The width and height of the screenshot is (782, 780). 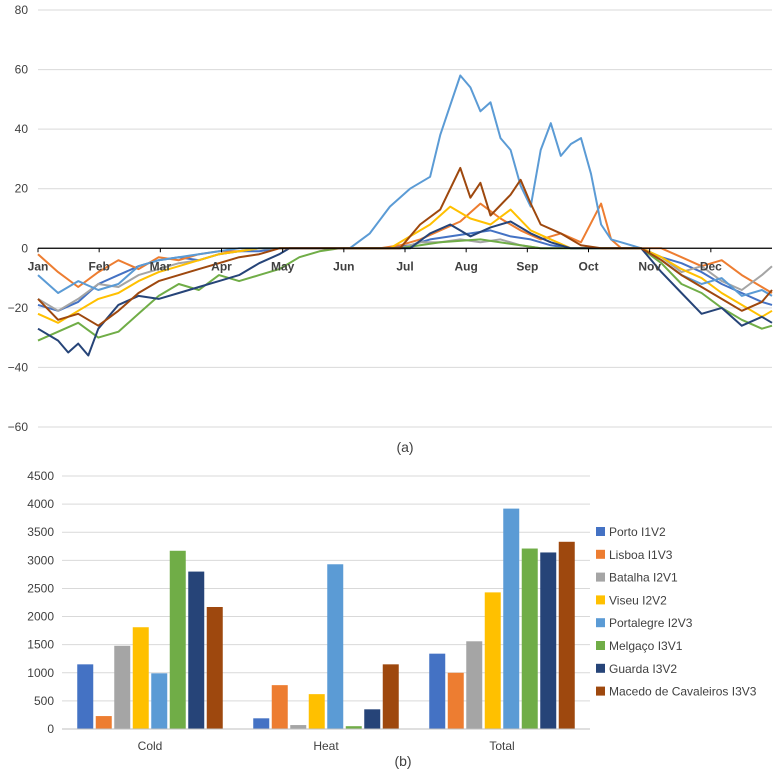 What do you see at coordinates (40, 560) in the screenshot?
I see `y-tick-label: 3000` at bounding box center [40, 560].